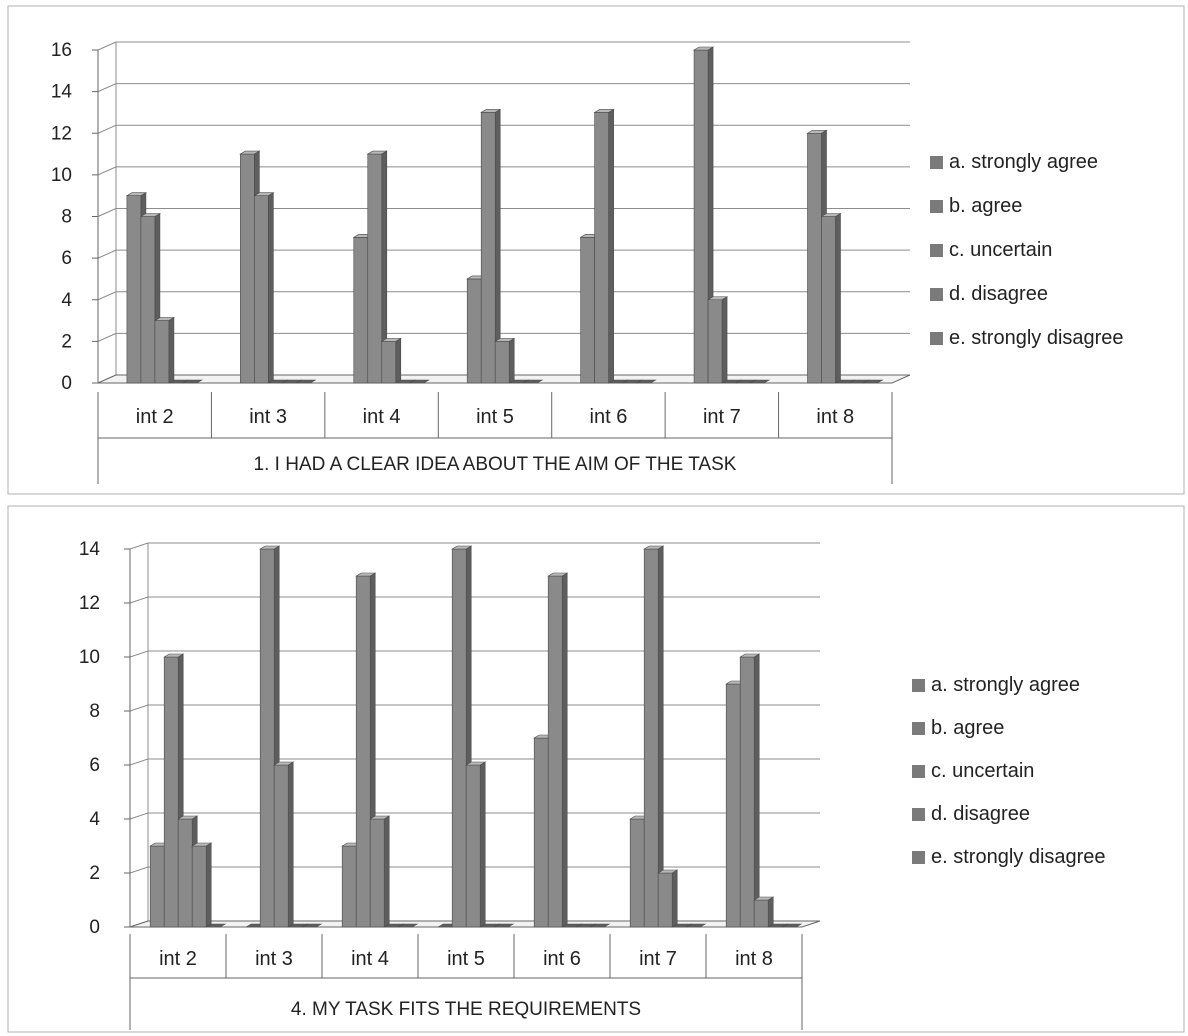 The height and width of the screenshot is (1036, 1188). I want to click on y-tick-label: 16, so click(61, 50).